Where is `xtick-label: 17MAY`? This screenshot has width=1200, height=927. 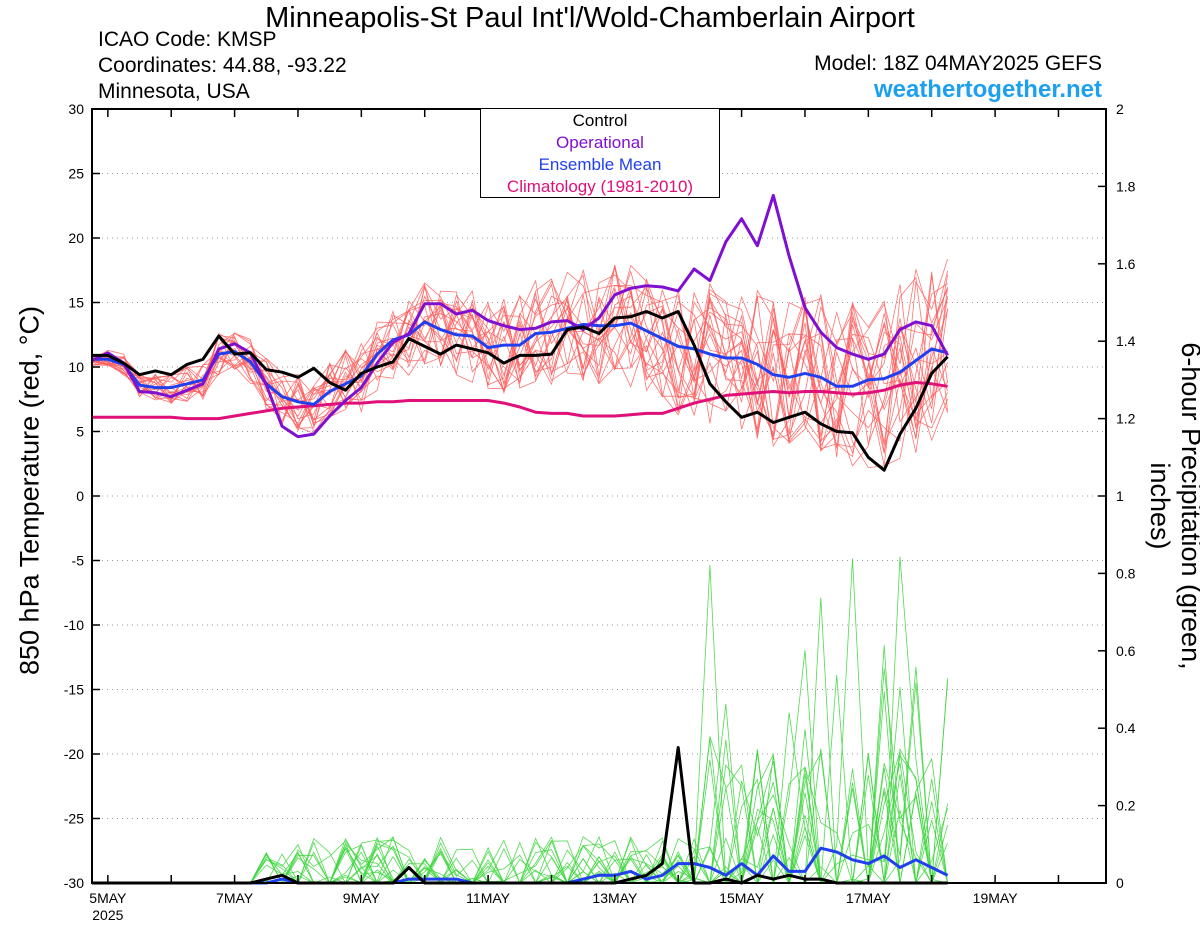 xtick-label: 17MAY is located at coordinates (869, 898).